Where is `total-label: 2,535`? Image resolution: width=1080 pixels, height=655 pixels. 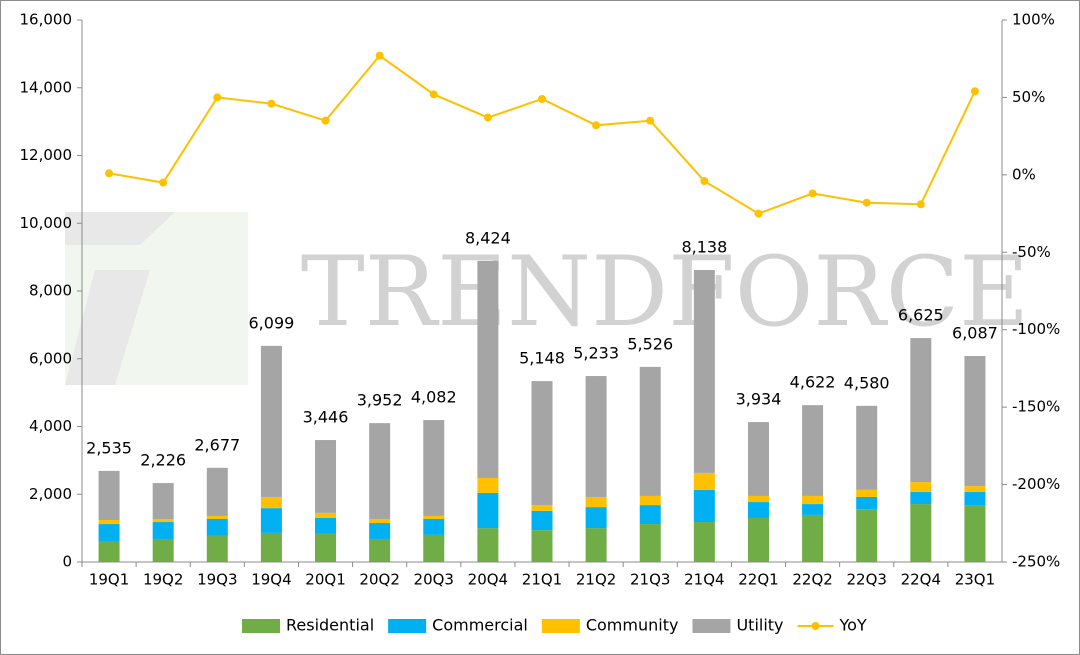
total-label: 2,535 is located at coordinates (109, 447).